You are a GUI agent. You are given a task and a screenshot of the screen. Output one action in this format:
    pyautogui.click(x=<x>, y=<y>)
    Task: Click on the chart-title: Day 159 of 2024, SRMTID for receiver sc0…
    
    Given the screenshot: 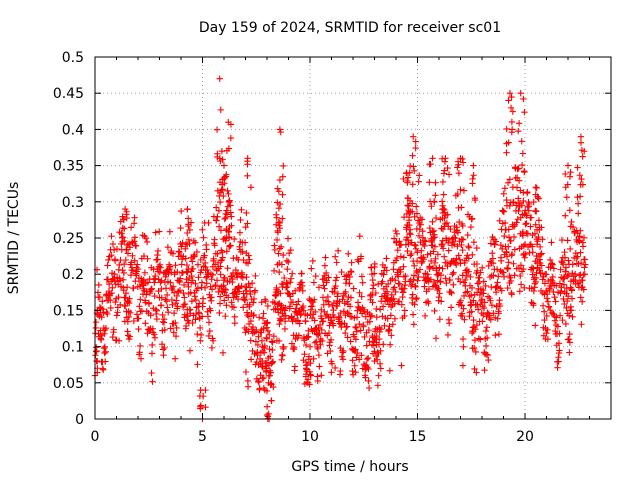 What is the action you would take?
    pyautogui.click(x=350, y=28)
    